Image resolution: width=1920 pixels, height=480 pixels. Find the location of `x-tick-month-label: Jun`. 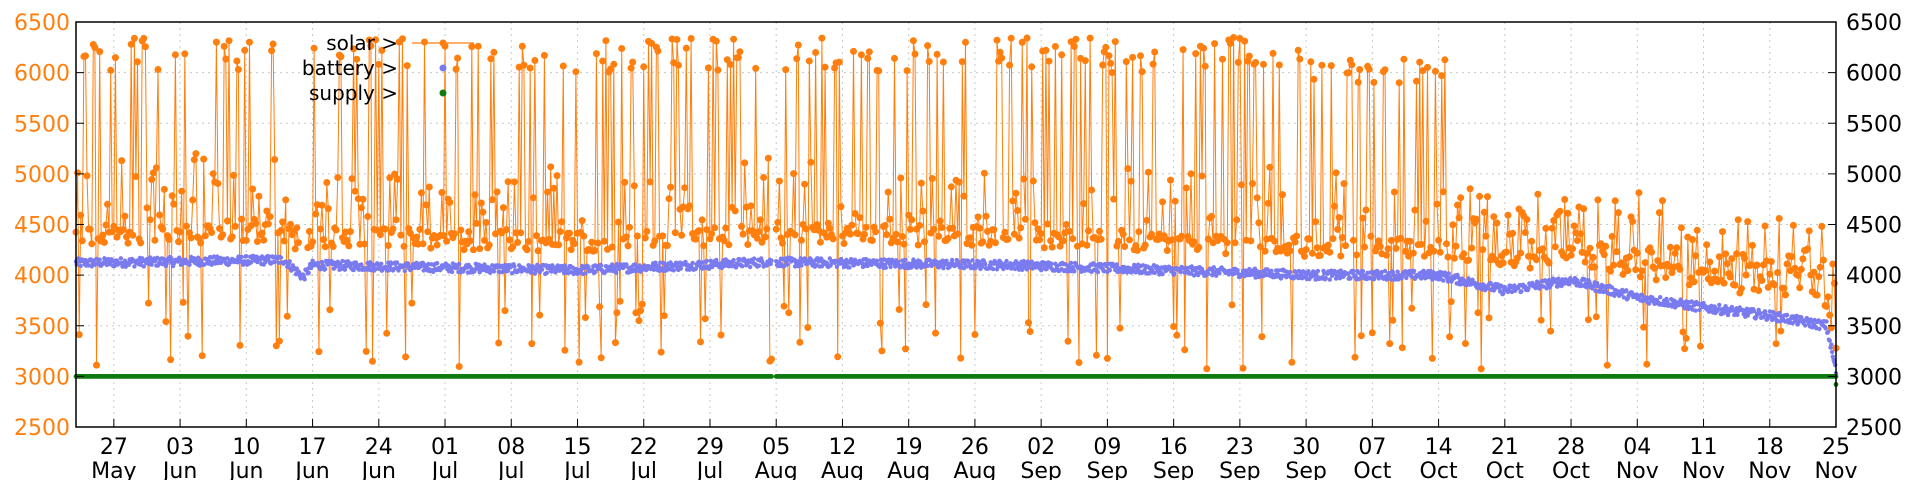

x-tick-month-label: Jun is located at coordinates (245, 469).